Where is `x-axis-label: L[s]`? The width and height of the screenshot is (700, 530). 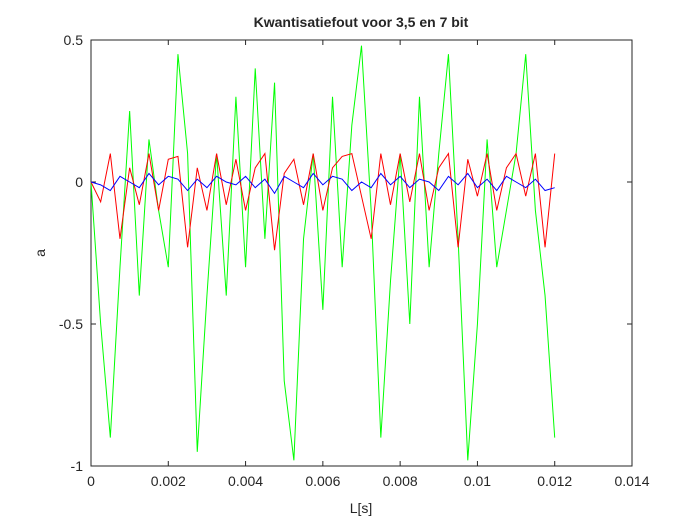 x-axis-label: L[s] is located at coordinates (361, 508).